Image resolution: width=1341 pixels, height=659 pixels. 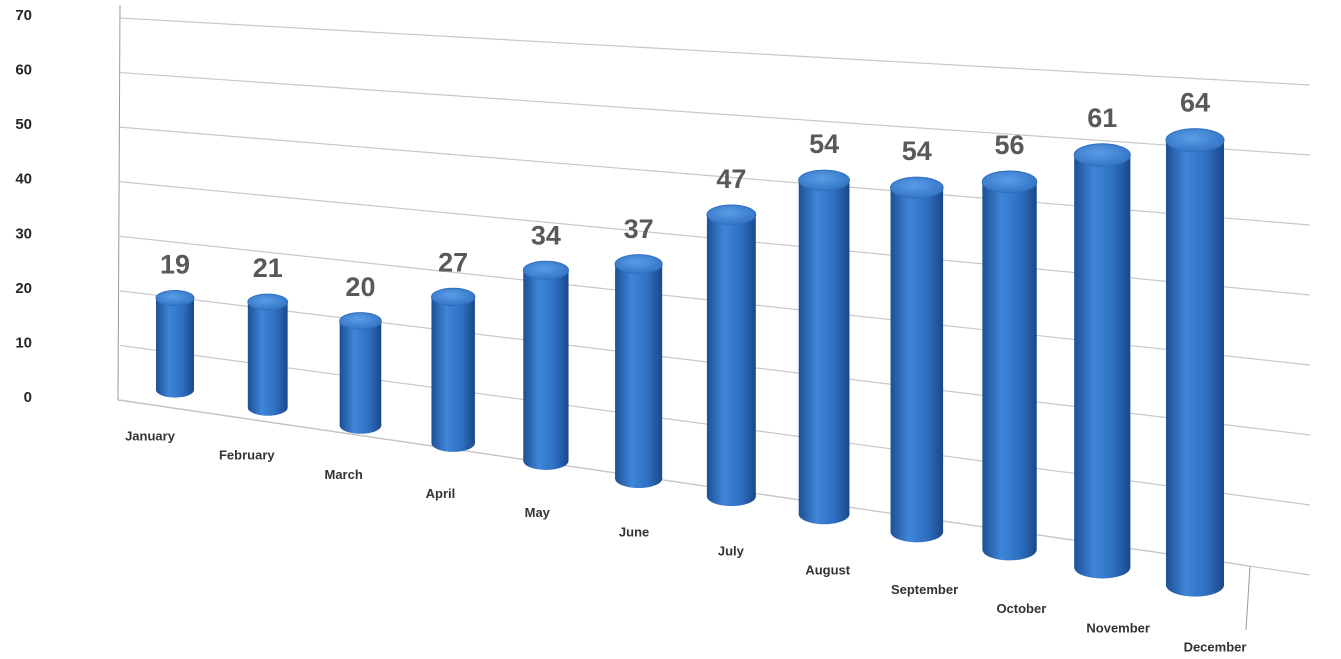 What do you see at coordinates (247, 455) in the screenshot?
I see `x-tick-label: February` at bounding box center [247, 455].